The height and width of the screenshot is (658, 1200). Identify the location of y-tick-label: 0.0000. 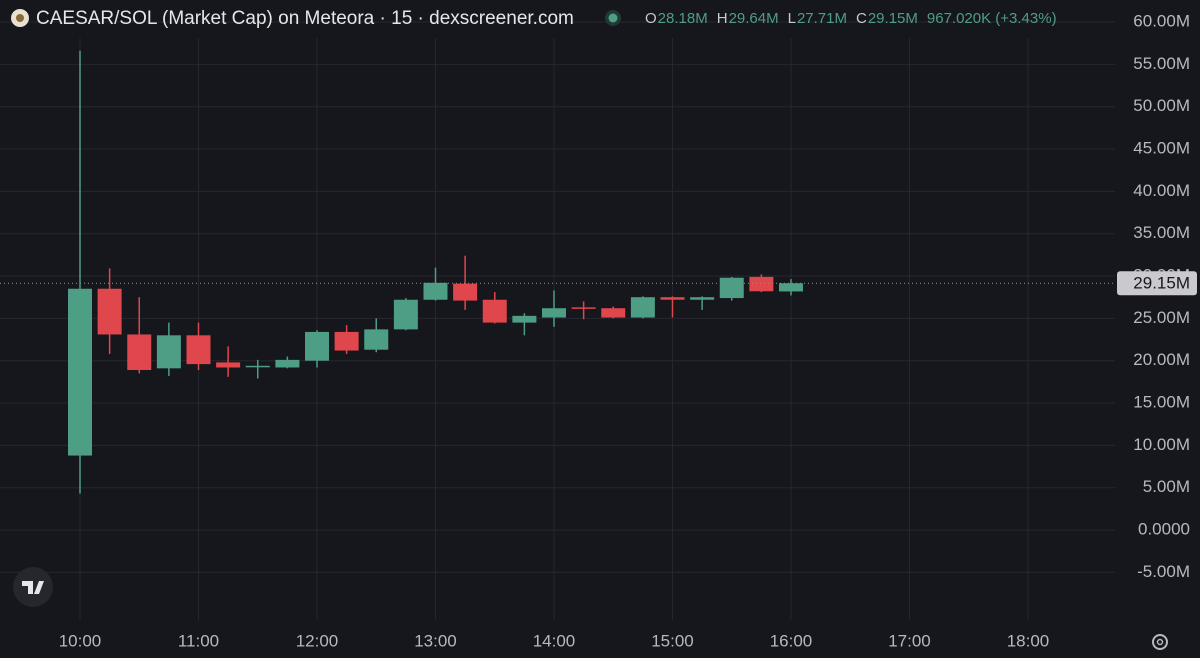
(1164, 529).